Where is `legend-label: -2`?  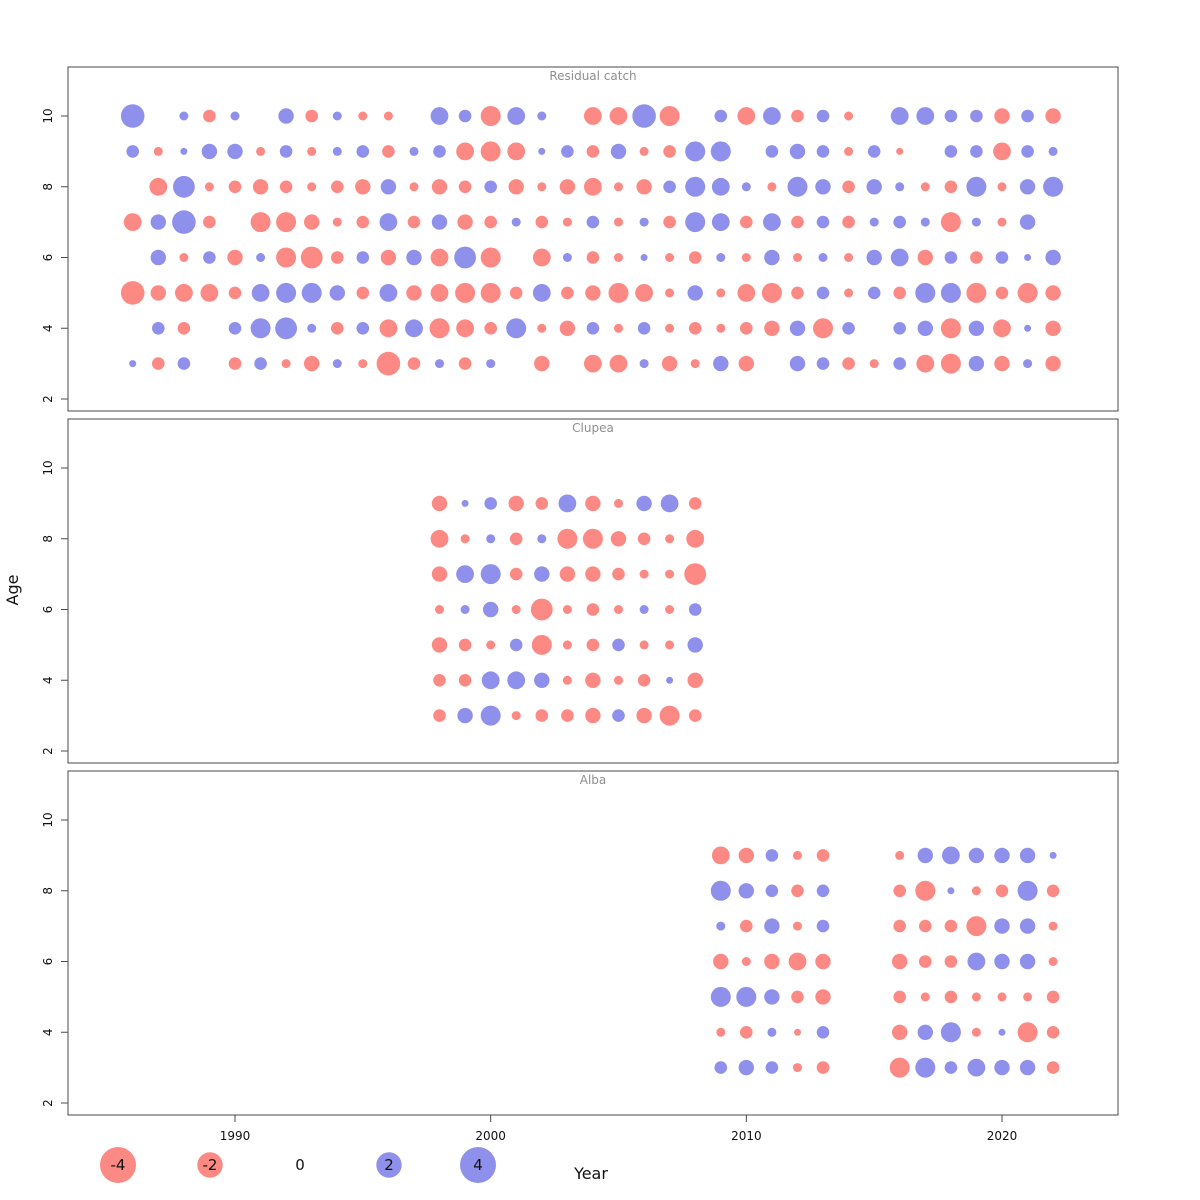
legend-label: -2 is located at coordinates (210, 1165).